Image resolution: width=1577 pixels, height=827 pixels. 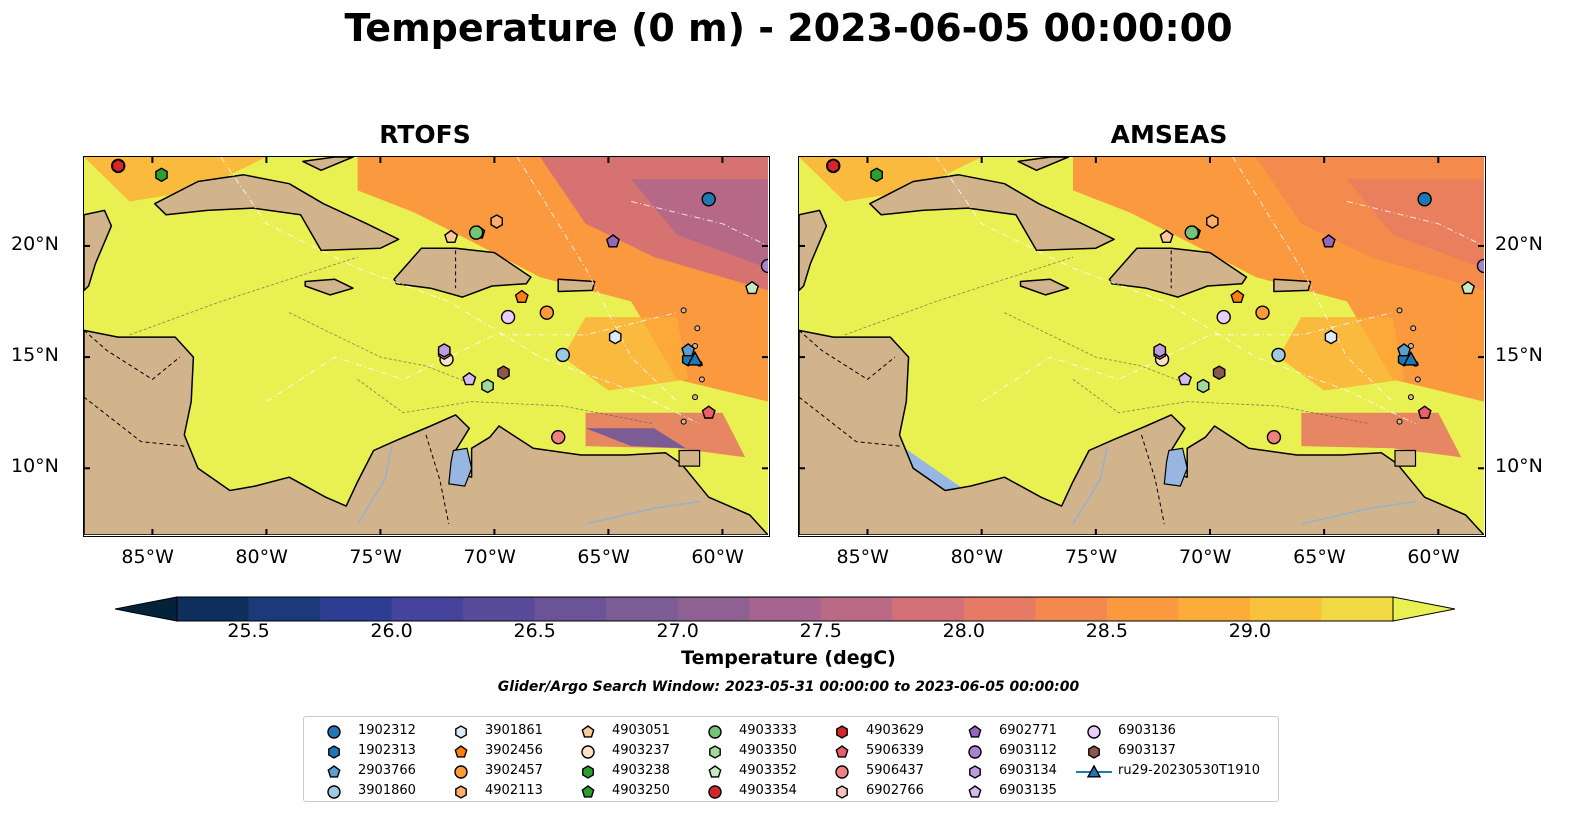 What do you see at coordinates (514, 750) in the screenshot?
I see `legend-label: 3902456` at bounding box center [514, 750].